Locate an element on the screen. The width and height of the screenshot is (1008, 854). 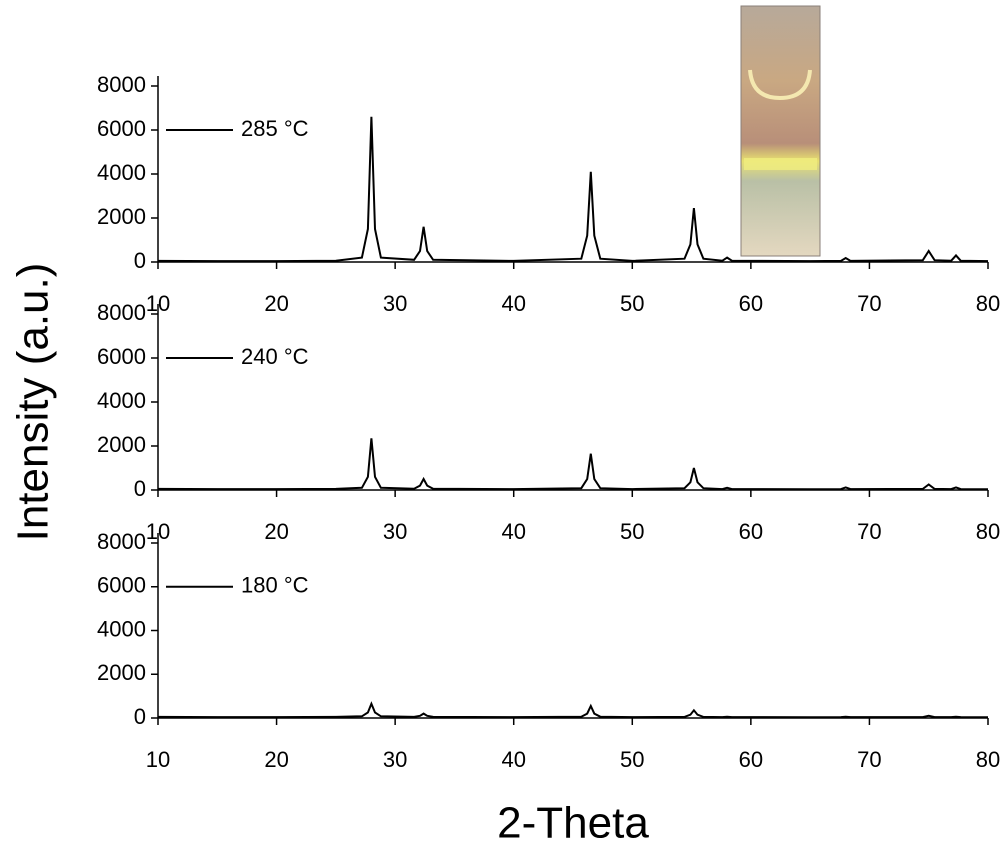
y-axis-title: Intensity (a.u.) is located at coordinates (33, 402).